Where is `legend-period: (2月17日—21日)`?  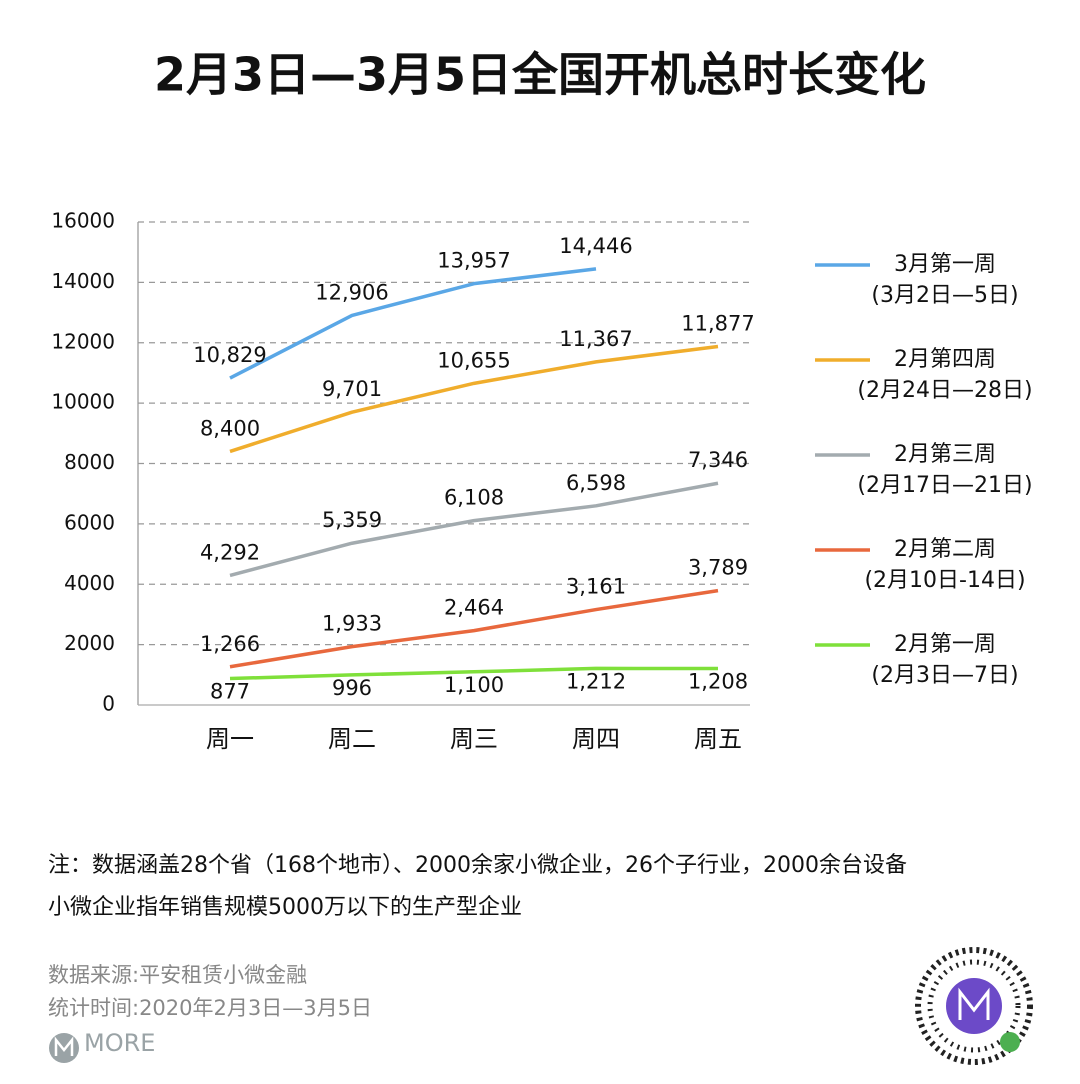 legend-period: (2月17日—21日) is located at coordinates (944, 485).